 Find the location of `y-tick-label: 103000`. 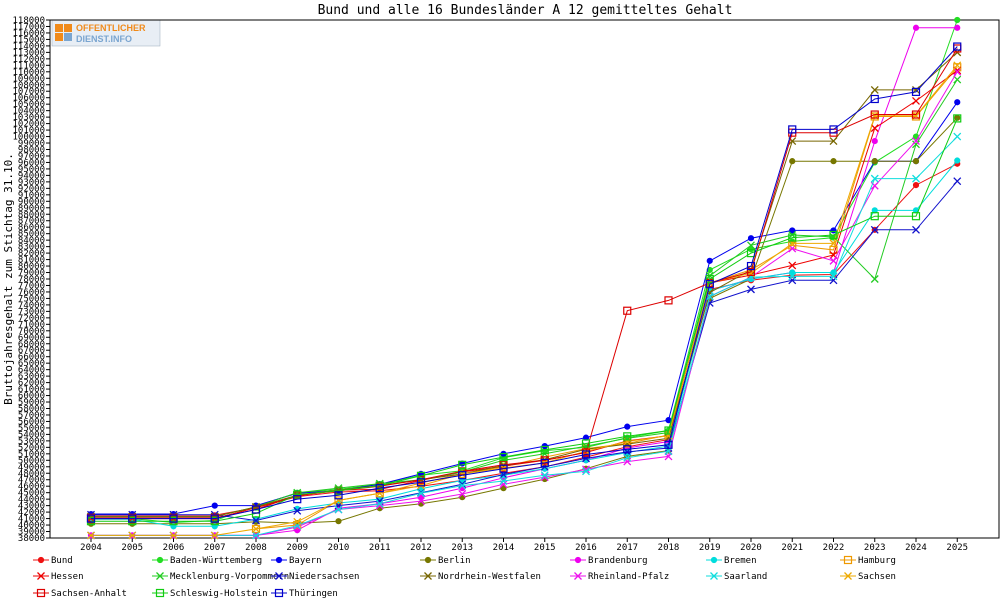

y-tick-label: 103000 is located at coordinates (28, 118).